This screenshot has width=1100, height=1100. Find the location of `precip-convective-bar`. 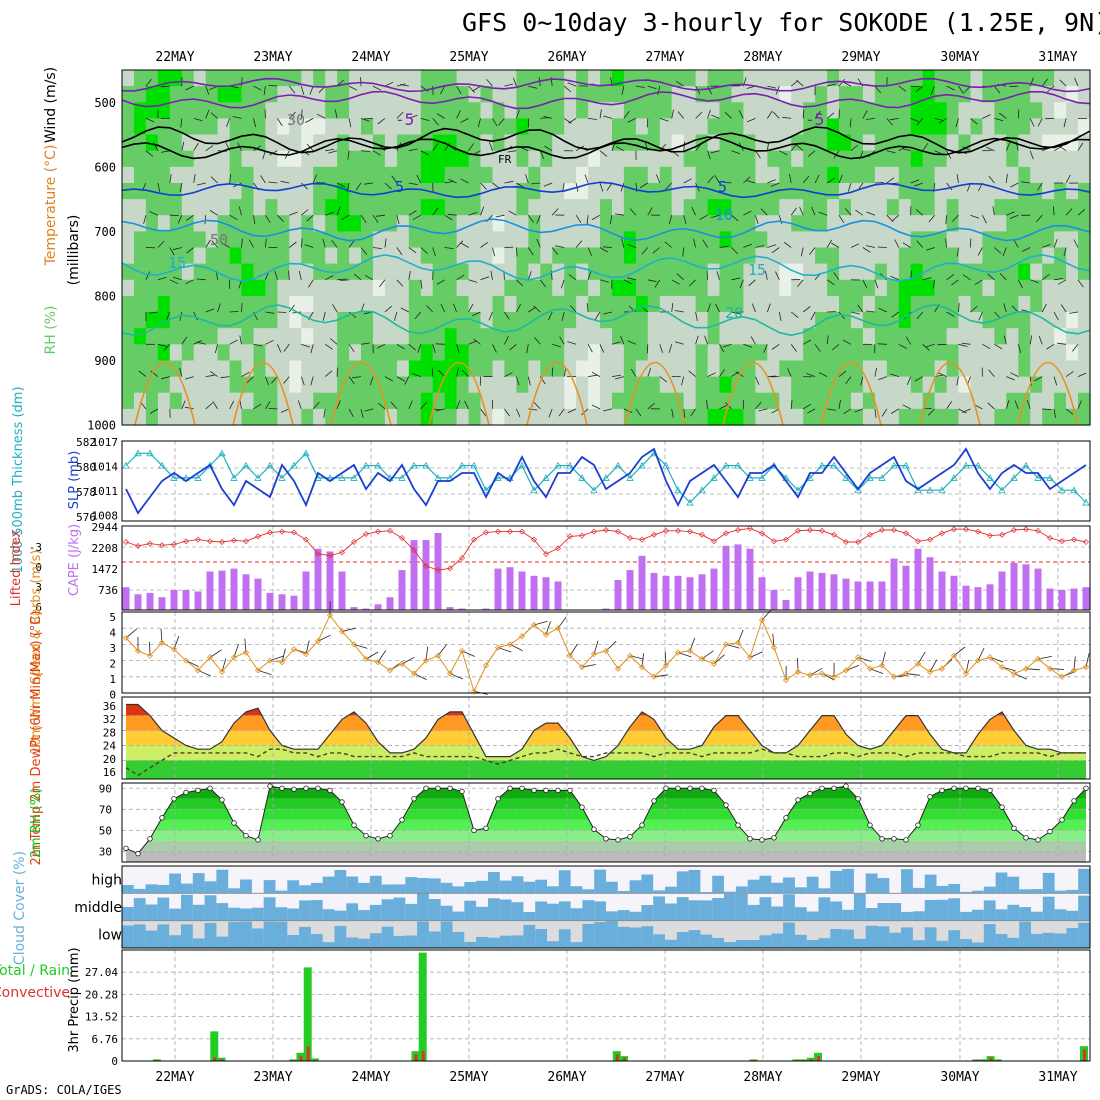

precip-convective-bar is located at coordinates (624, 1059).